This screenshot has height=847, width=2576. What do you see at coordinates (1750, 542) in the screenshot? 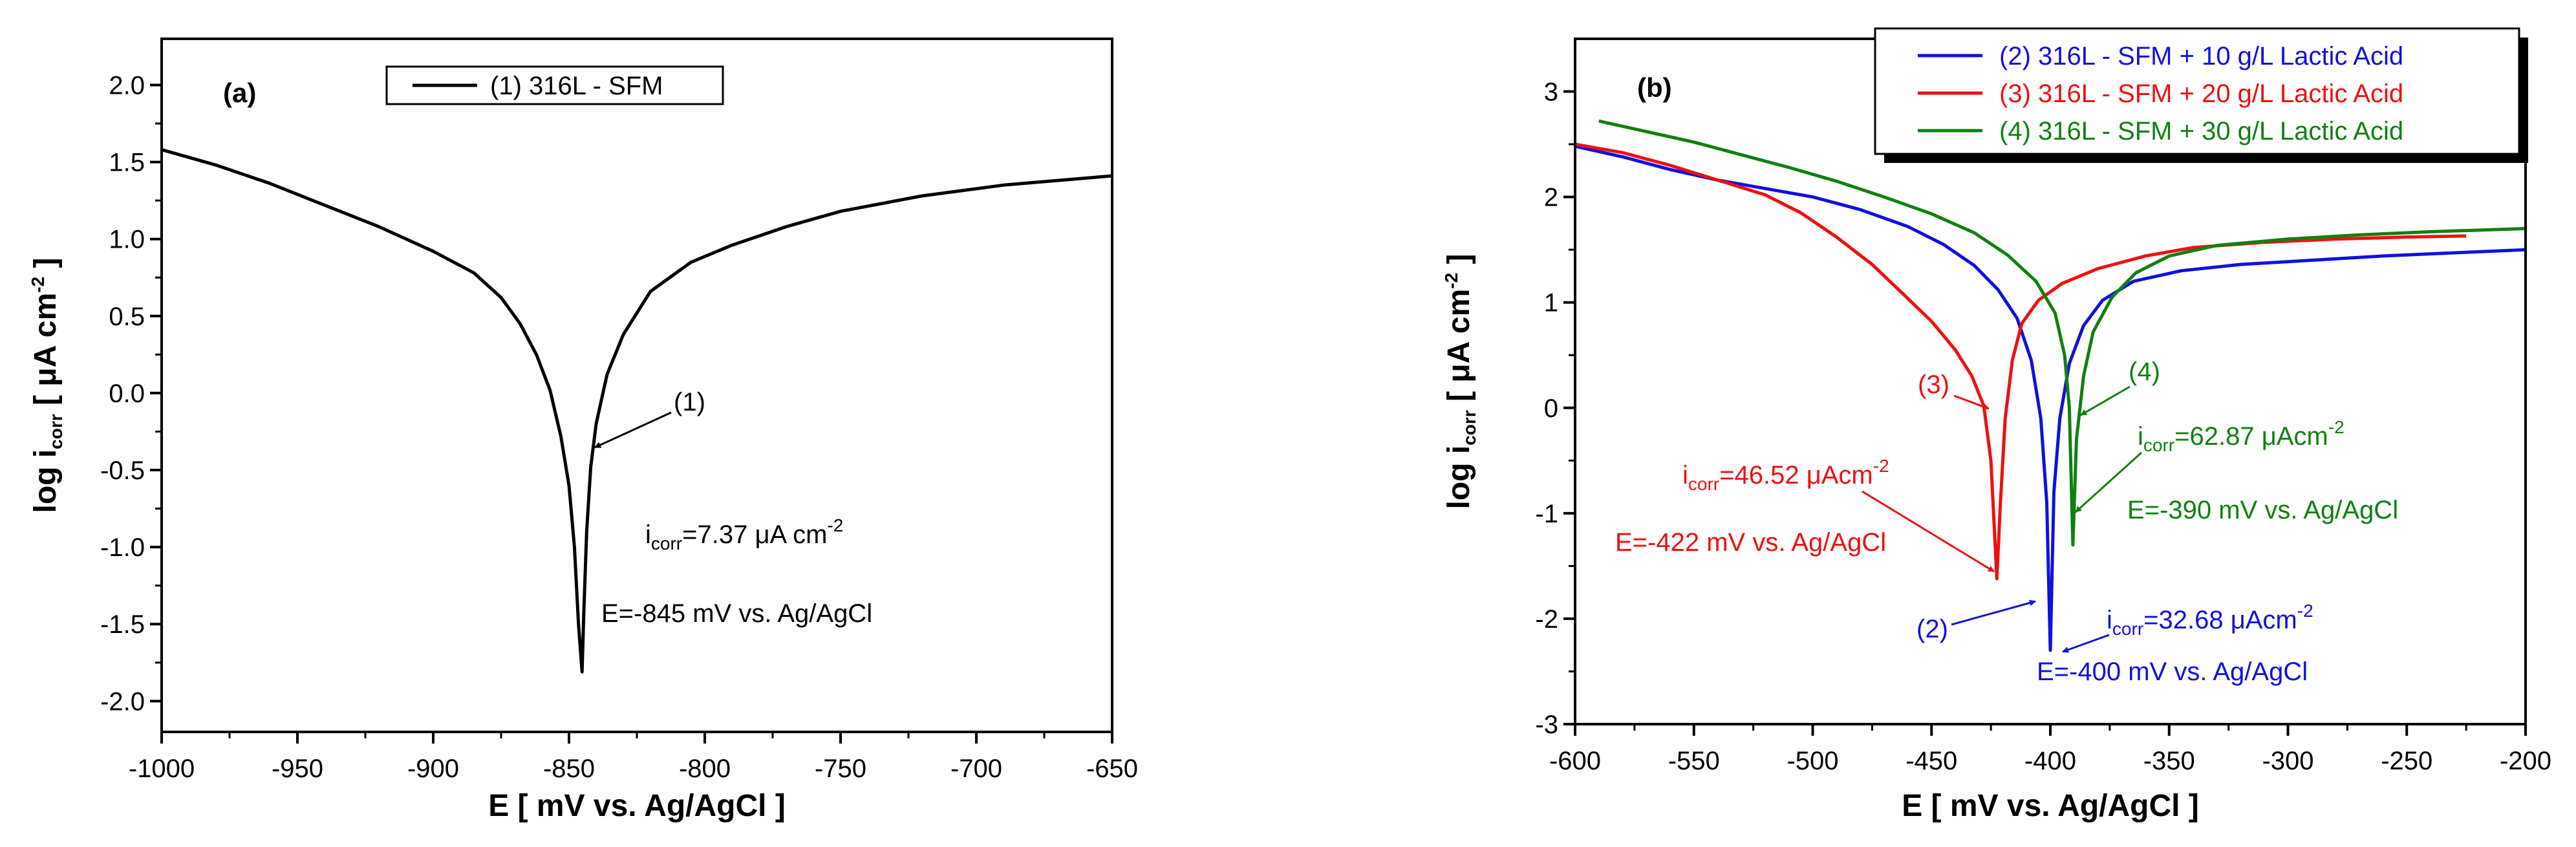
I see `chart-b-potential-annotation-3: E=-422 mV vs. Ag/AgCl` at bounding box center [1750, 542].